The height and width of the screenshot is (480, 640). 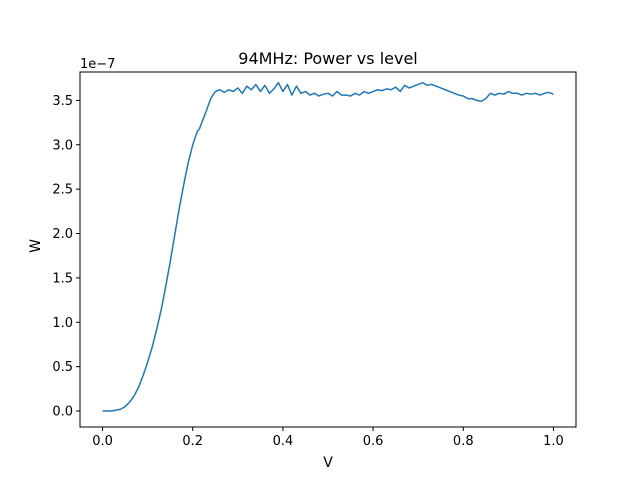 I want to click on y-tick-label: 0.0, so click(x=62, y=412).